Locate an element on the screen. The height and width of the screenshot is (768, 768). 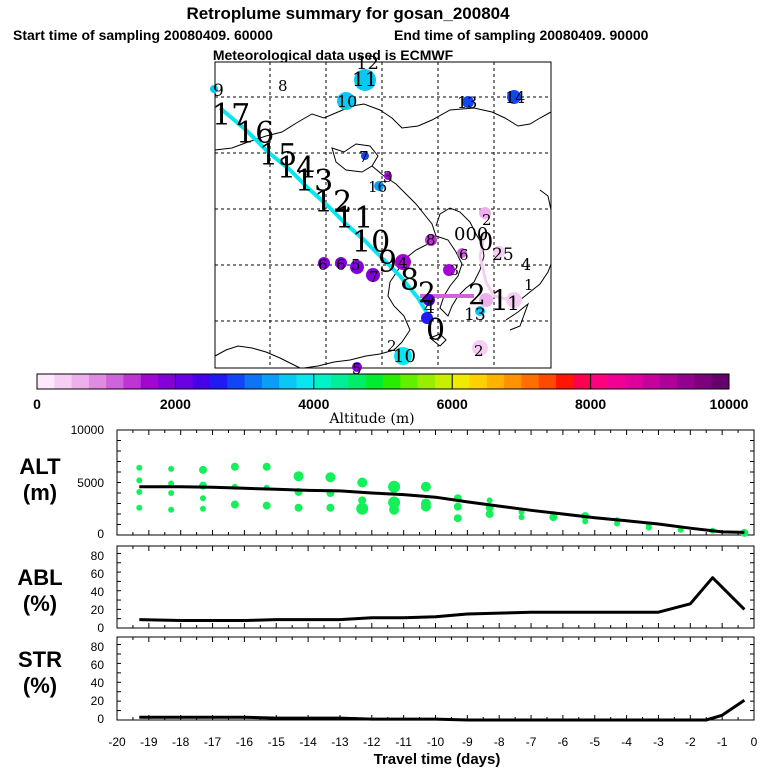
colorbar-tick-label: 6000 is located at coordinates (452, 404).